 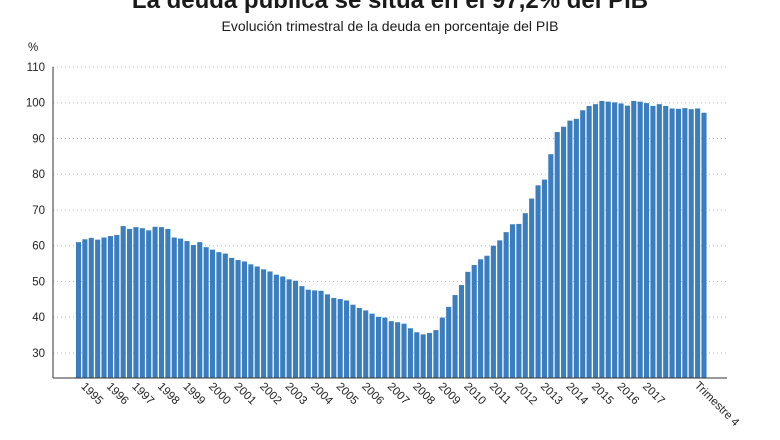 What do you see at coordinates (38, 247) in the screenshot?
I see `y-tick-label: 60` at bounding box center [38, 247].